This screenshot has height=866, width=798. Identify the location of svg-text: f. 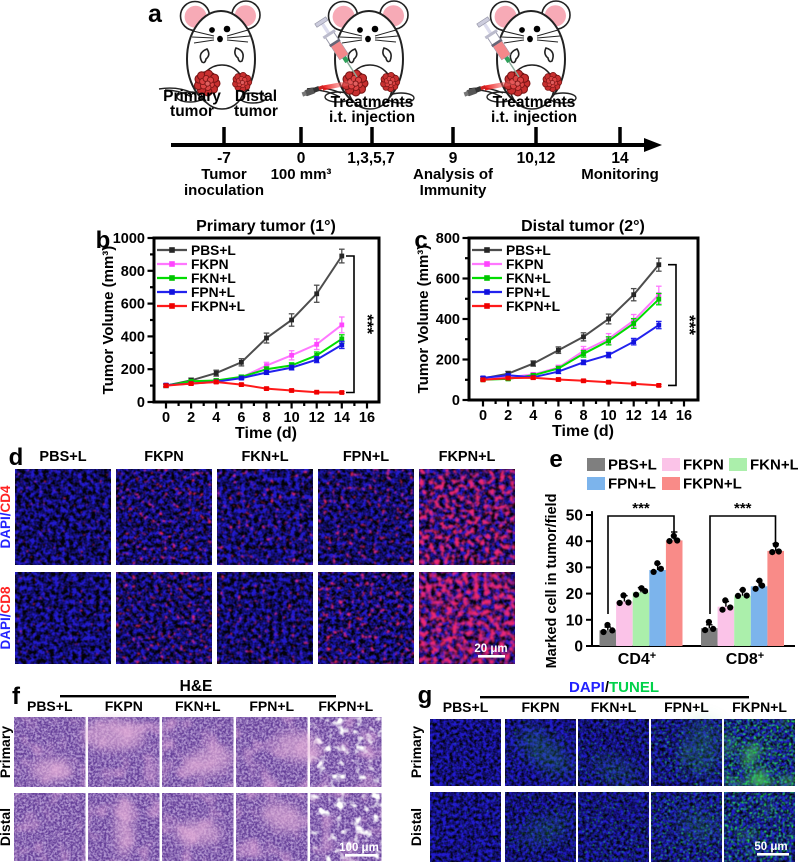
(16, 696).